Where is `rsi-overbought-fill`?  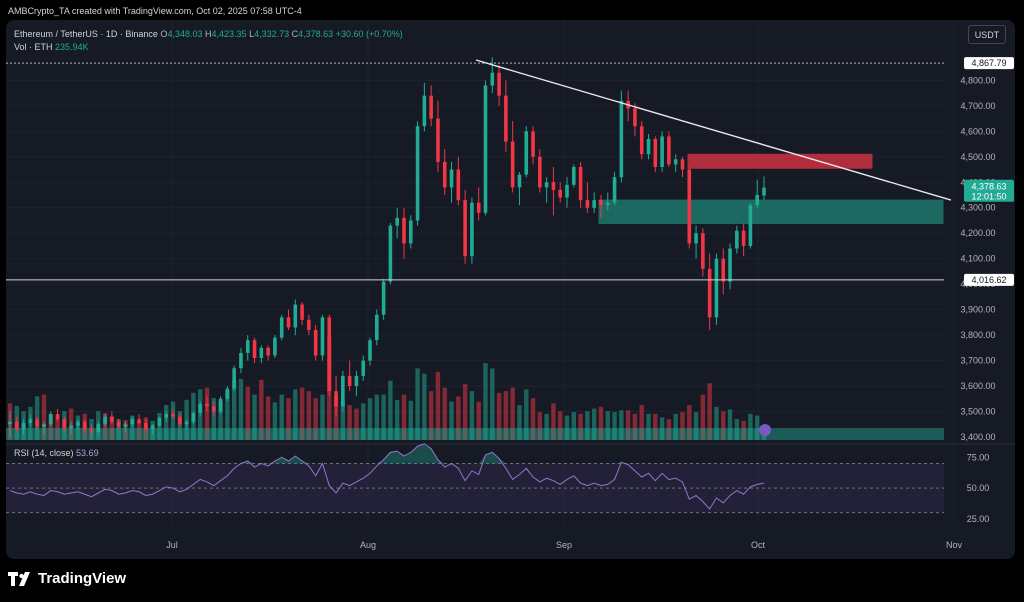
rsi-overbought-fill is located at coordinates (387, 453).